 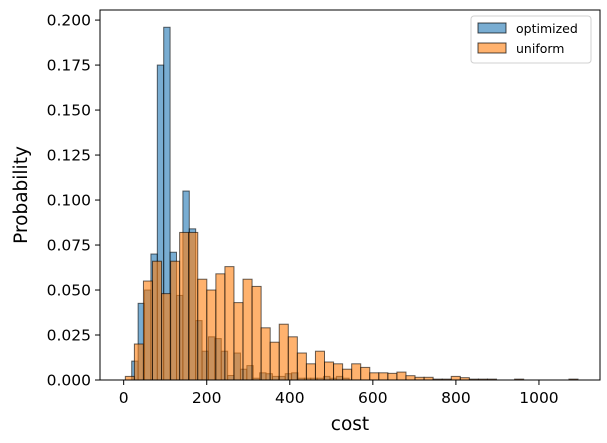 I want to click on legend-swatch-uniform, so click(x=492, y=48).